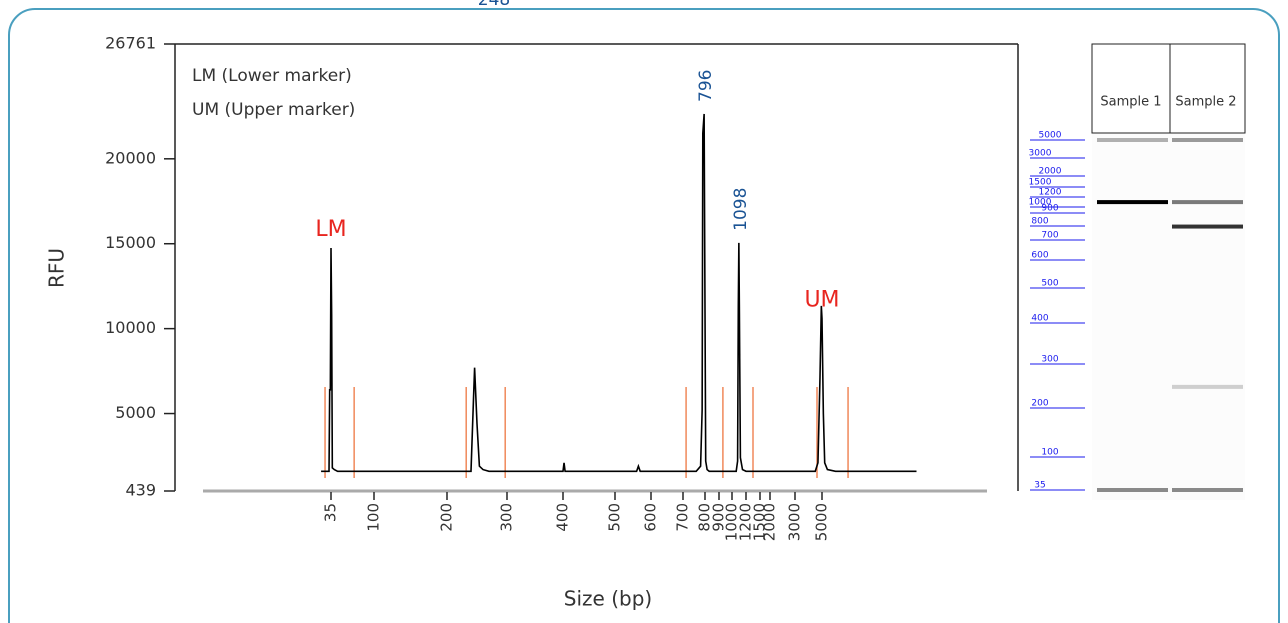  I want to click on ladder-label: 500, so click(1049, 284).